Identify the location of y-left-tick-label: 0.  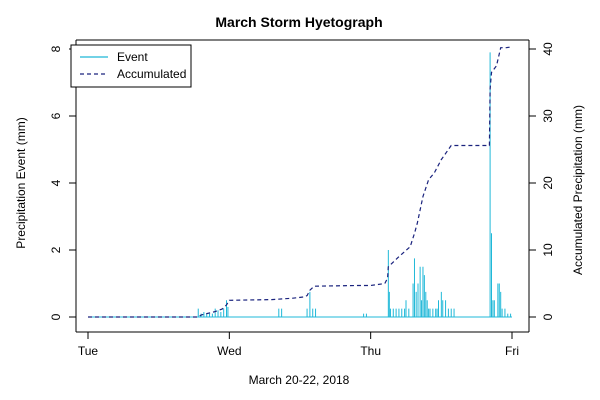
(56, 316).